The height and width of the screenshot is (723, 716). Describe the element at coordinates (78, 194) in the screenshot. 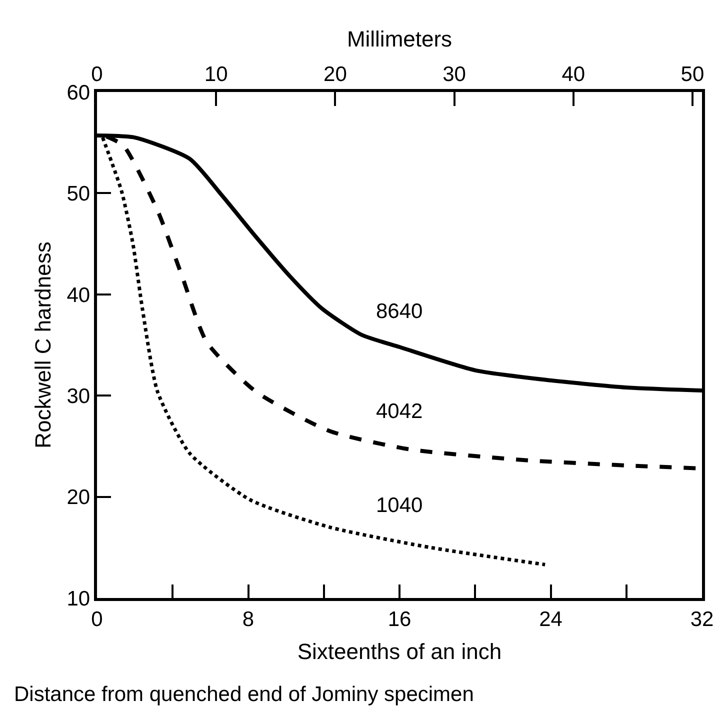

I see `y-tick-label: 50` at that location.